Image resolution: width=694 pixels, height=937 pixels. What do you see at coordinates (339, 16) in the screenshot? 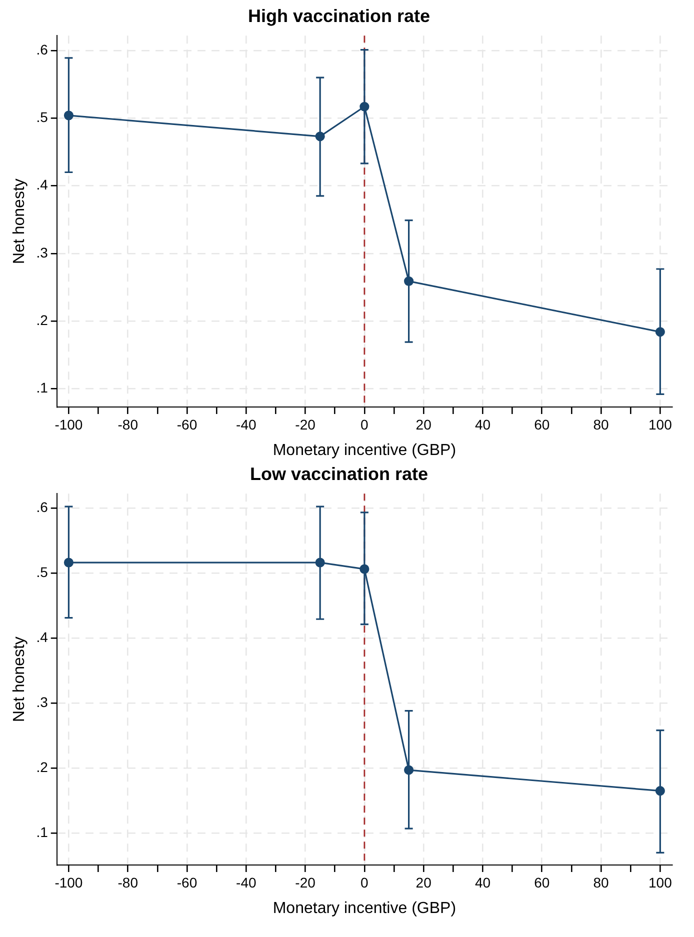
I see `chart-title: High vaccination rate` at bounding box center [339, 16].